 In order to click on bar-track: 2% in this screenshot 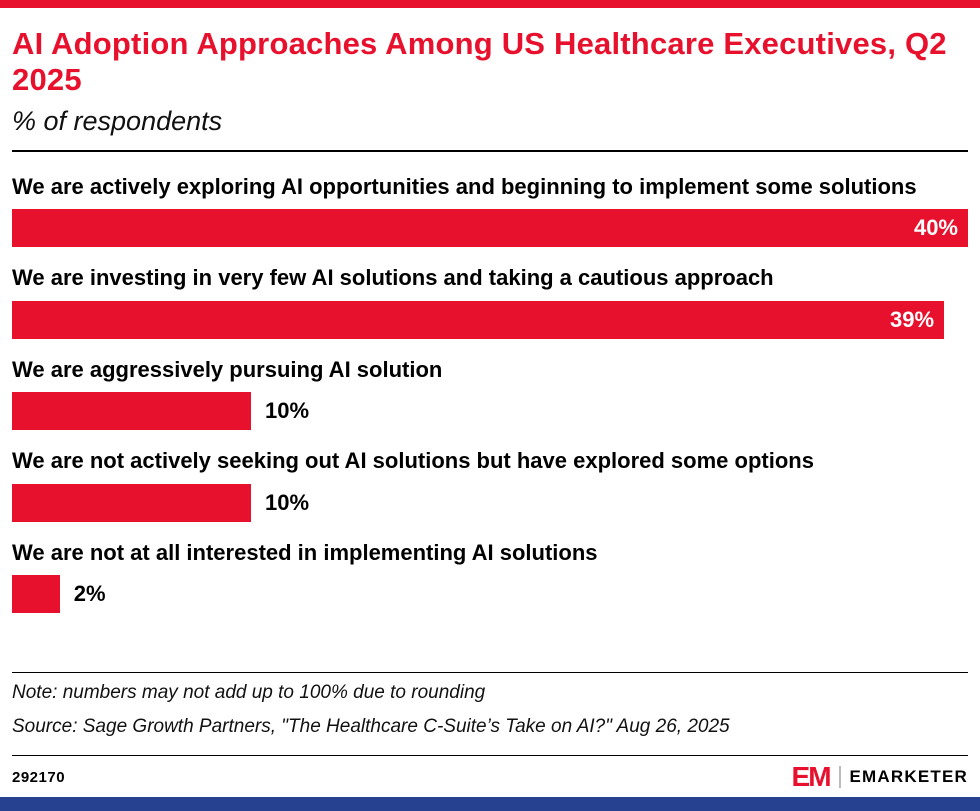, I will do `click(490, 594)`.